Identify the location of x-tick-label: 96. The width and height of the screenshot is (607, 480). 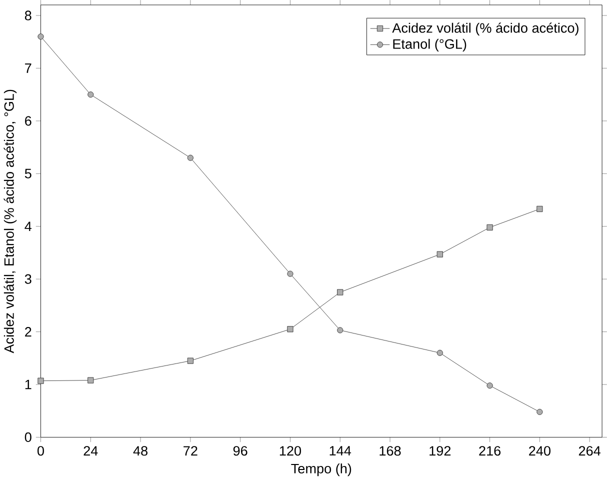
(240, 451).